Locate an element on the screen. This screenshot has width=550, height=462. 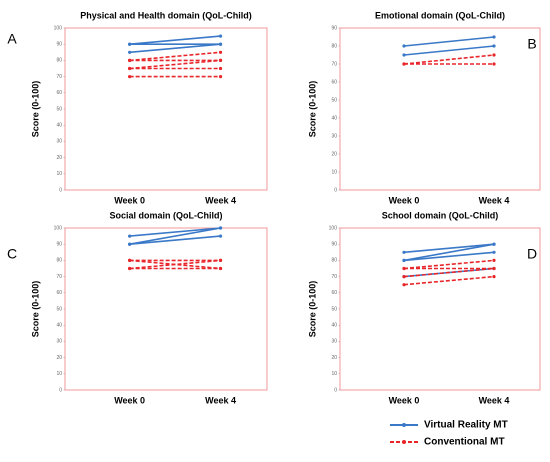
legend-label: Conventional MT is located at coordinates (464, 442).